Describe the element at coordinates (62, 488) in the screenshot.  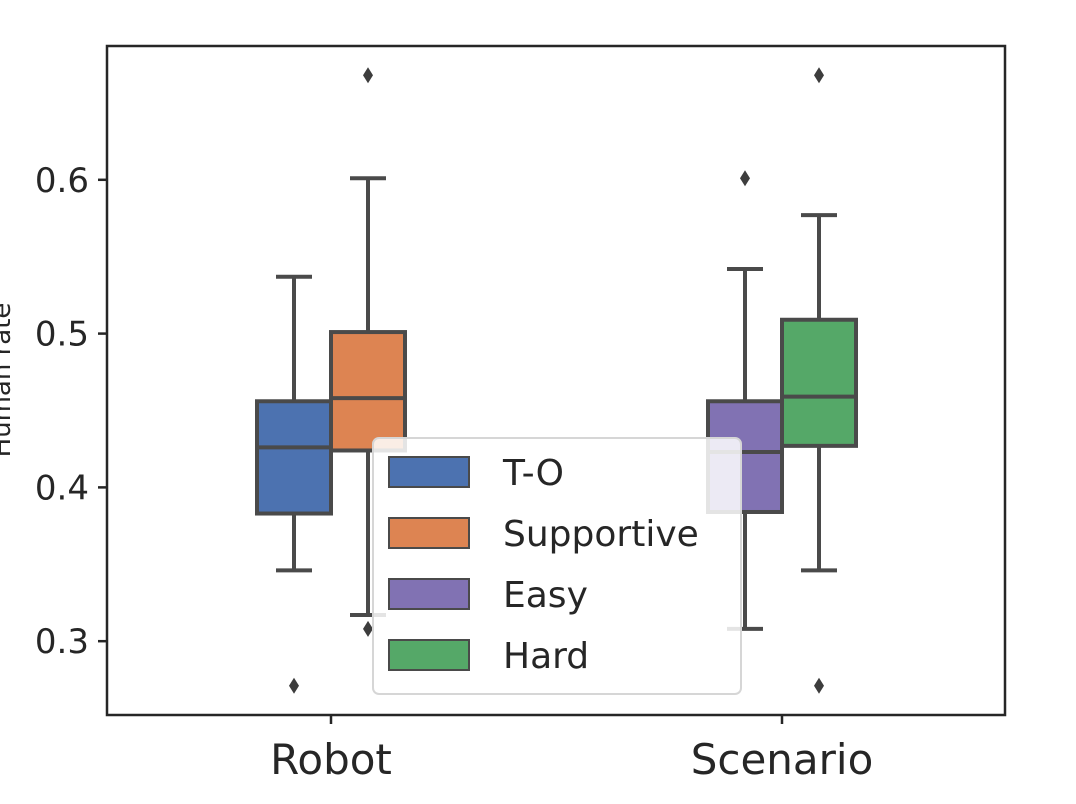
I see `y-tick-label: 0.4` at that location.